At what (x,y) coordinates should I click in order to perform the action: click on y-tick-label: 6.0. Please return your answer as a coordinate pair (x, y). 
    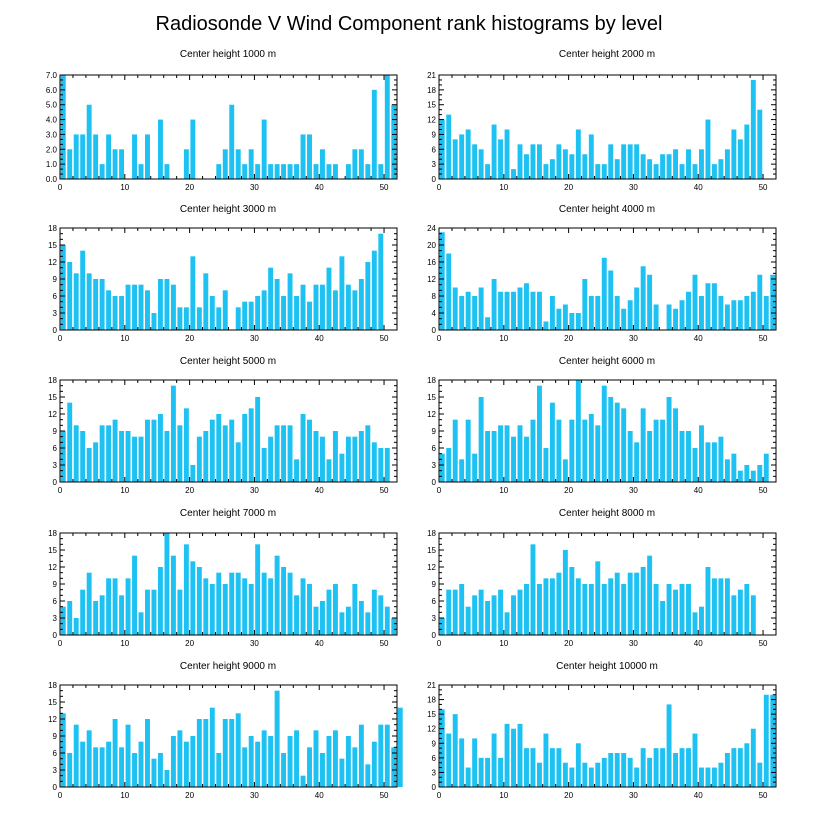
    Looking at the image, I should click on (52, 90).